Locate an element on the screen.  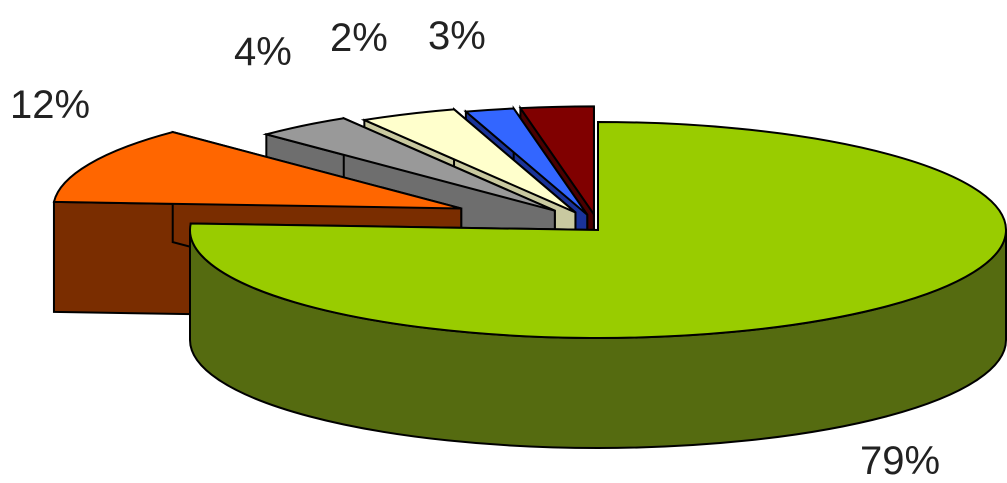
slice-2-top is located at coordinates (526, 161).